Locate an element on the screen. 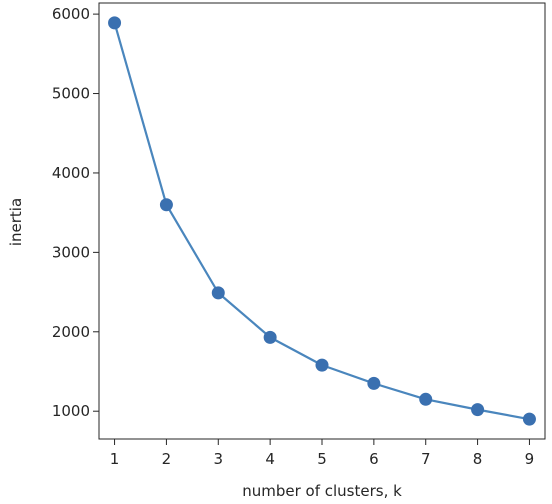 The width and height of the screenshot is (552, 504). x-tick-label: 5 is located at coordinates (322, 459).